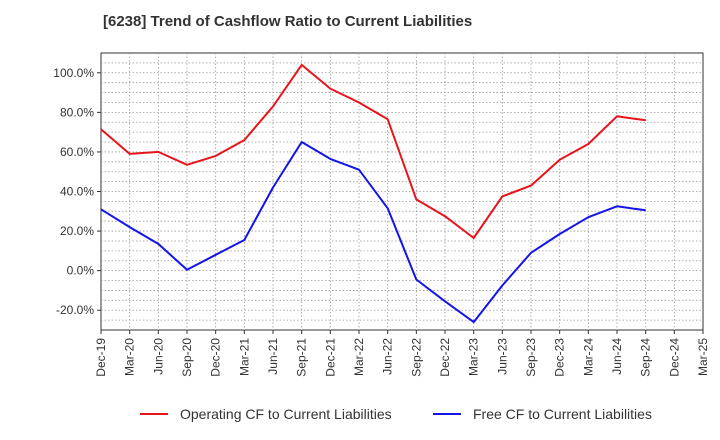 This screenshot has height=440, width=720. Describe the element at coordinates (302, 357) in the screenshot. I see `x-tick-label: Sep-21` at that location.